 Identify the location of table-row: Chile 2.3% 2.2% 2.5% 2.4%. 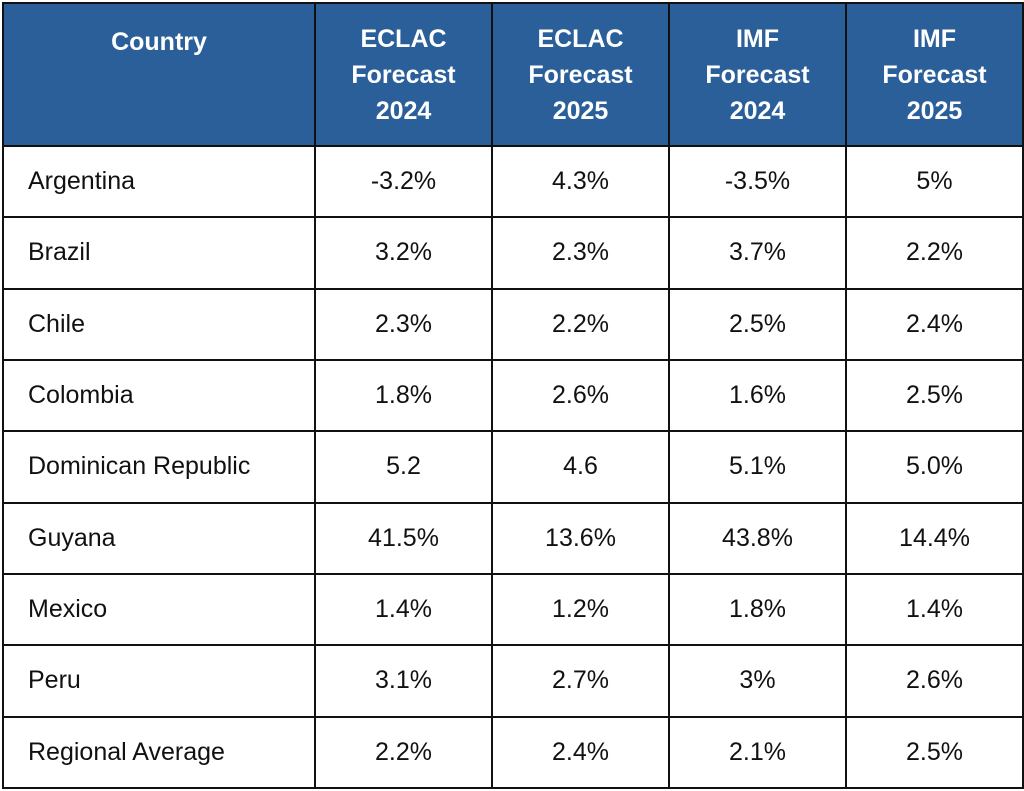
(513, 324).